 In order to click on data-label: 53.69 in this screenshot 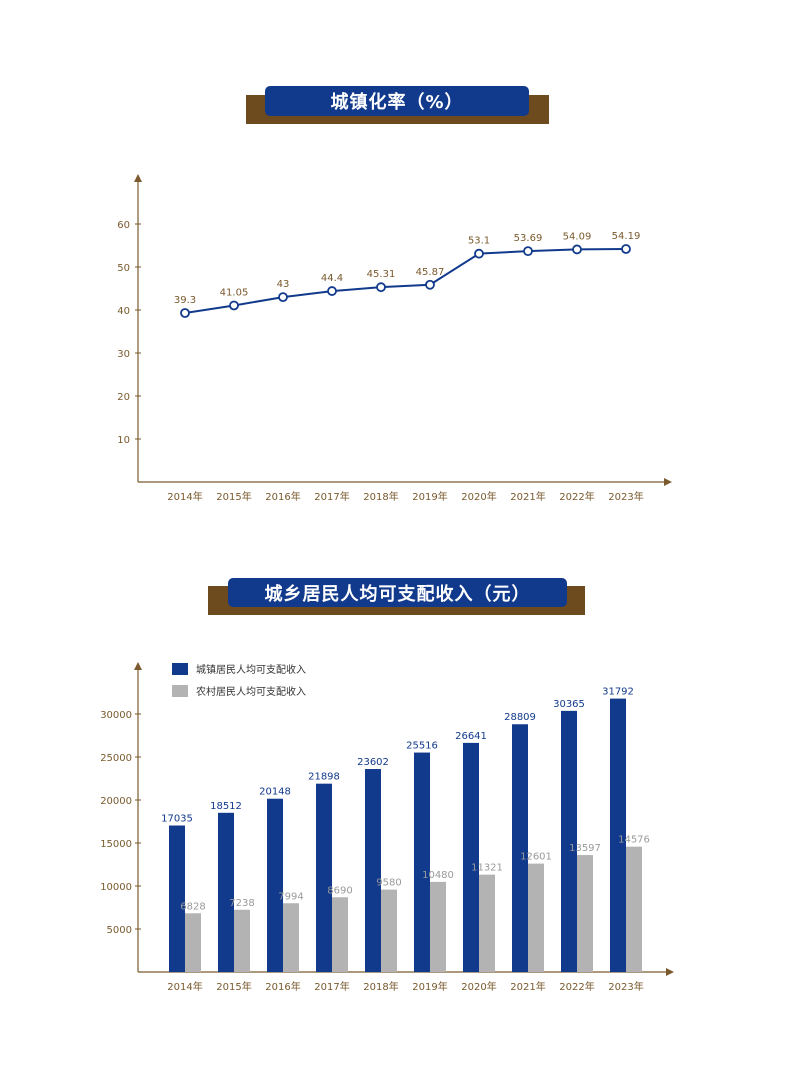, I will do `click(528, 238)`.